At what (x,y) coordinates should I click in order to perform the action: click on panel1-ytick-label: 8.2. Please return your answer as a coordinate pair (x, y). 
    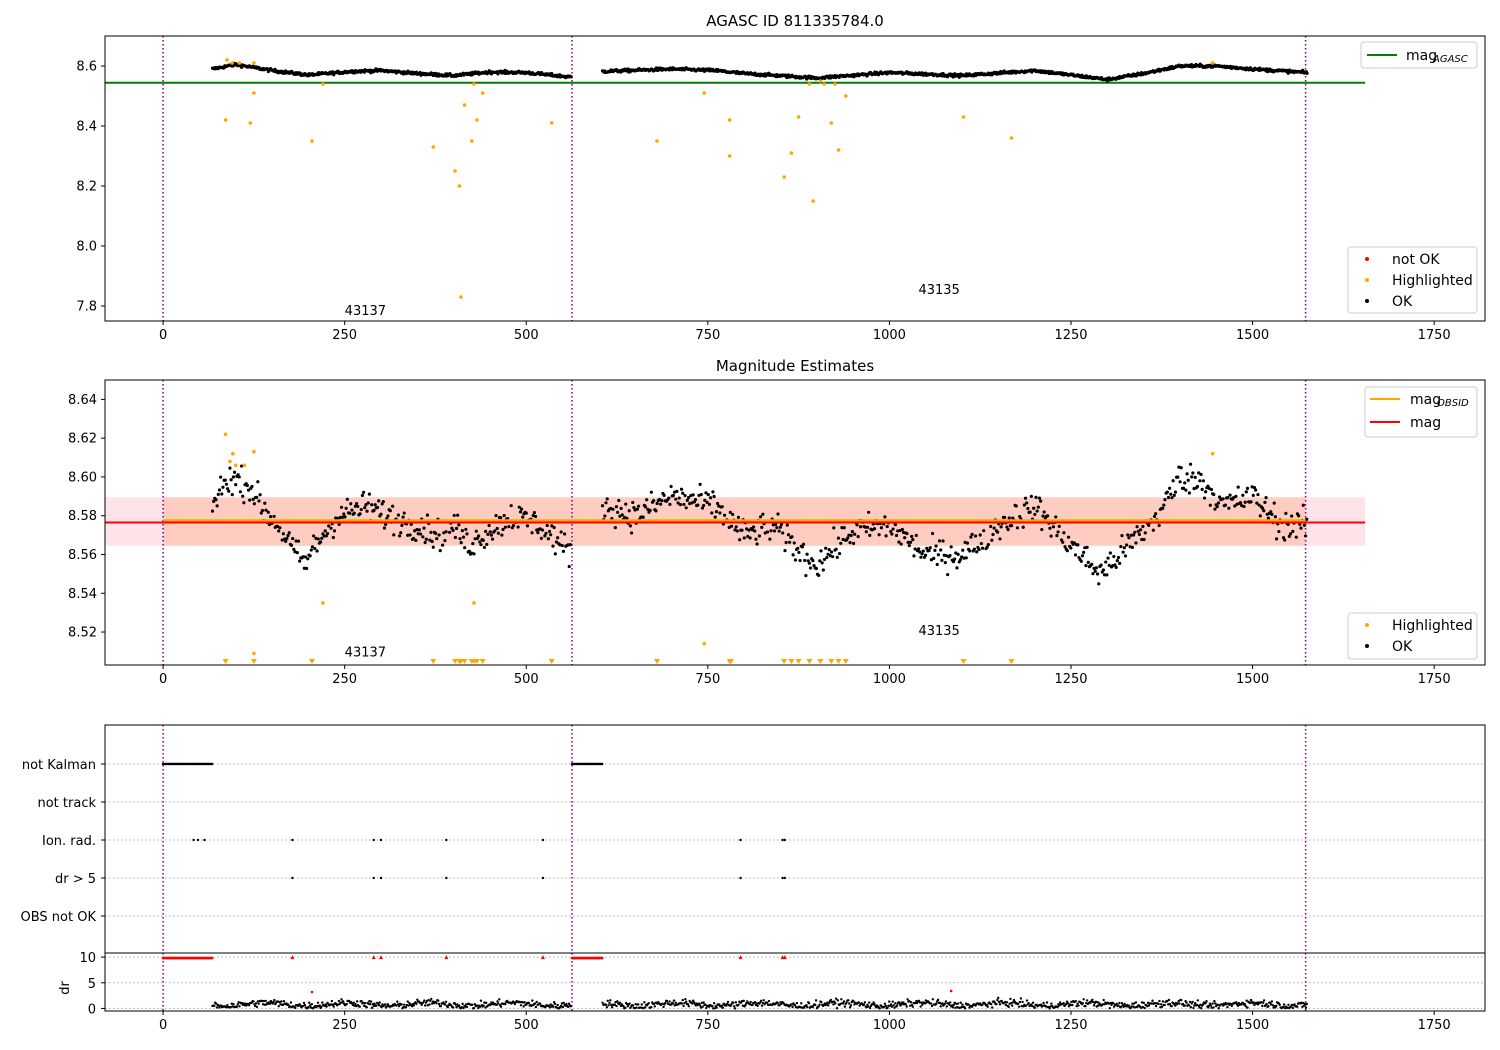
    Looking at the image, I should click on (86, 187).